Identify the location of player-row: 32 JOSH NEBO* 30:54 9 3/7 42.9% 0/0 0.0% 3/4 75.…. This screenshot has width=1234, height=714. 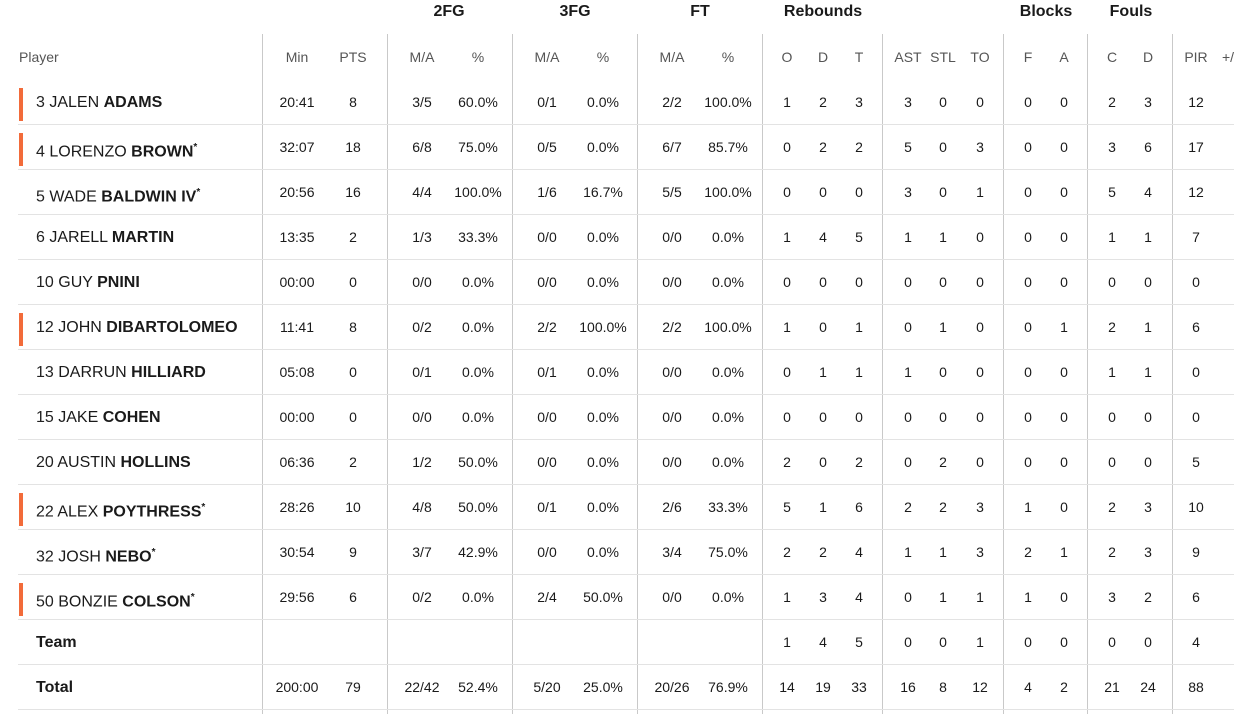
(617, 552).